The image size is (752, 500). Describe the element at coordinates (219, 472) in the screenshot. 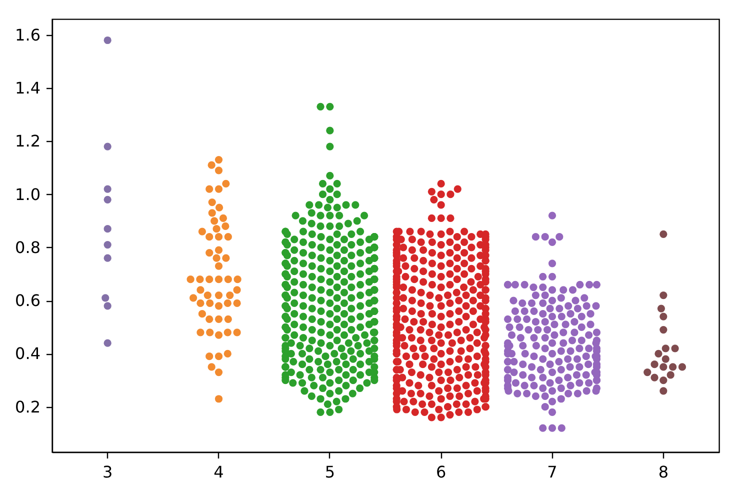

I see `x-tick-label: 4` at that location.